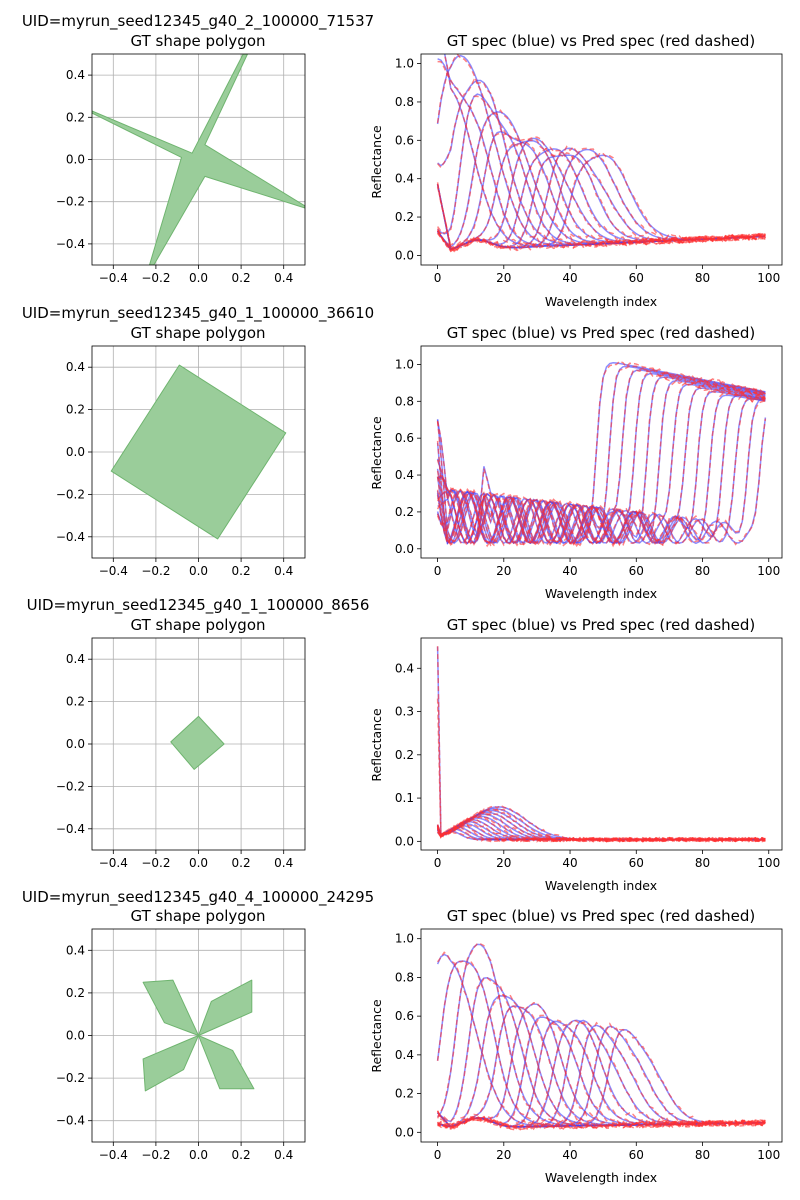 This screenshot has width=800, height=1200. What do you see at coordinates (601, 593) in the screenshot?
I see `spec-xlabel-2: Wavelength index` at bounding box center [601, 593].